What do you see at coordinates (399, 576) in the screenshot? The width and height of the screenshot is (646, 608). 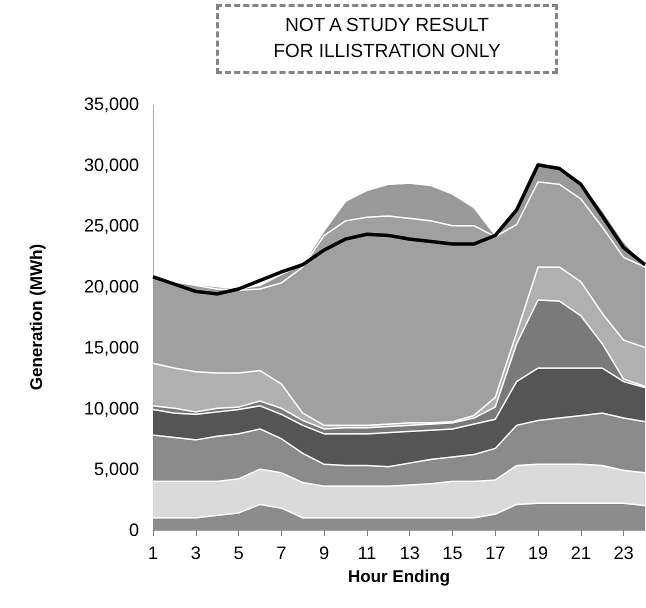 I see `x-axis-title: Hour Ending` at bounding box center [399, 576].